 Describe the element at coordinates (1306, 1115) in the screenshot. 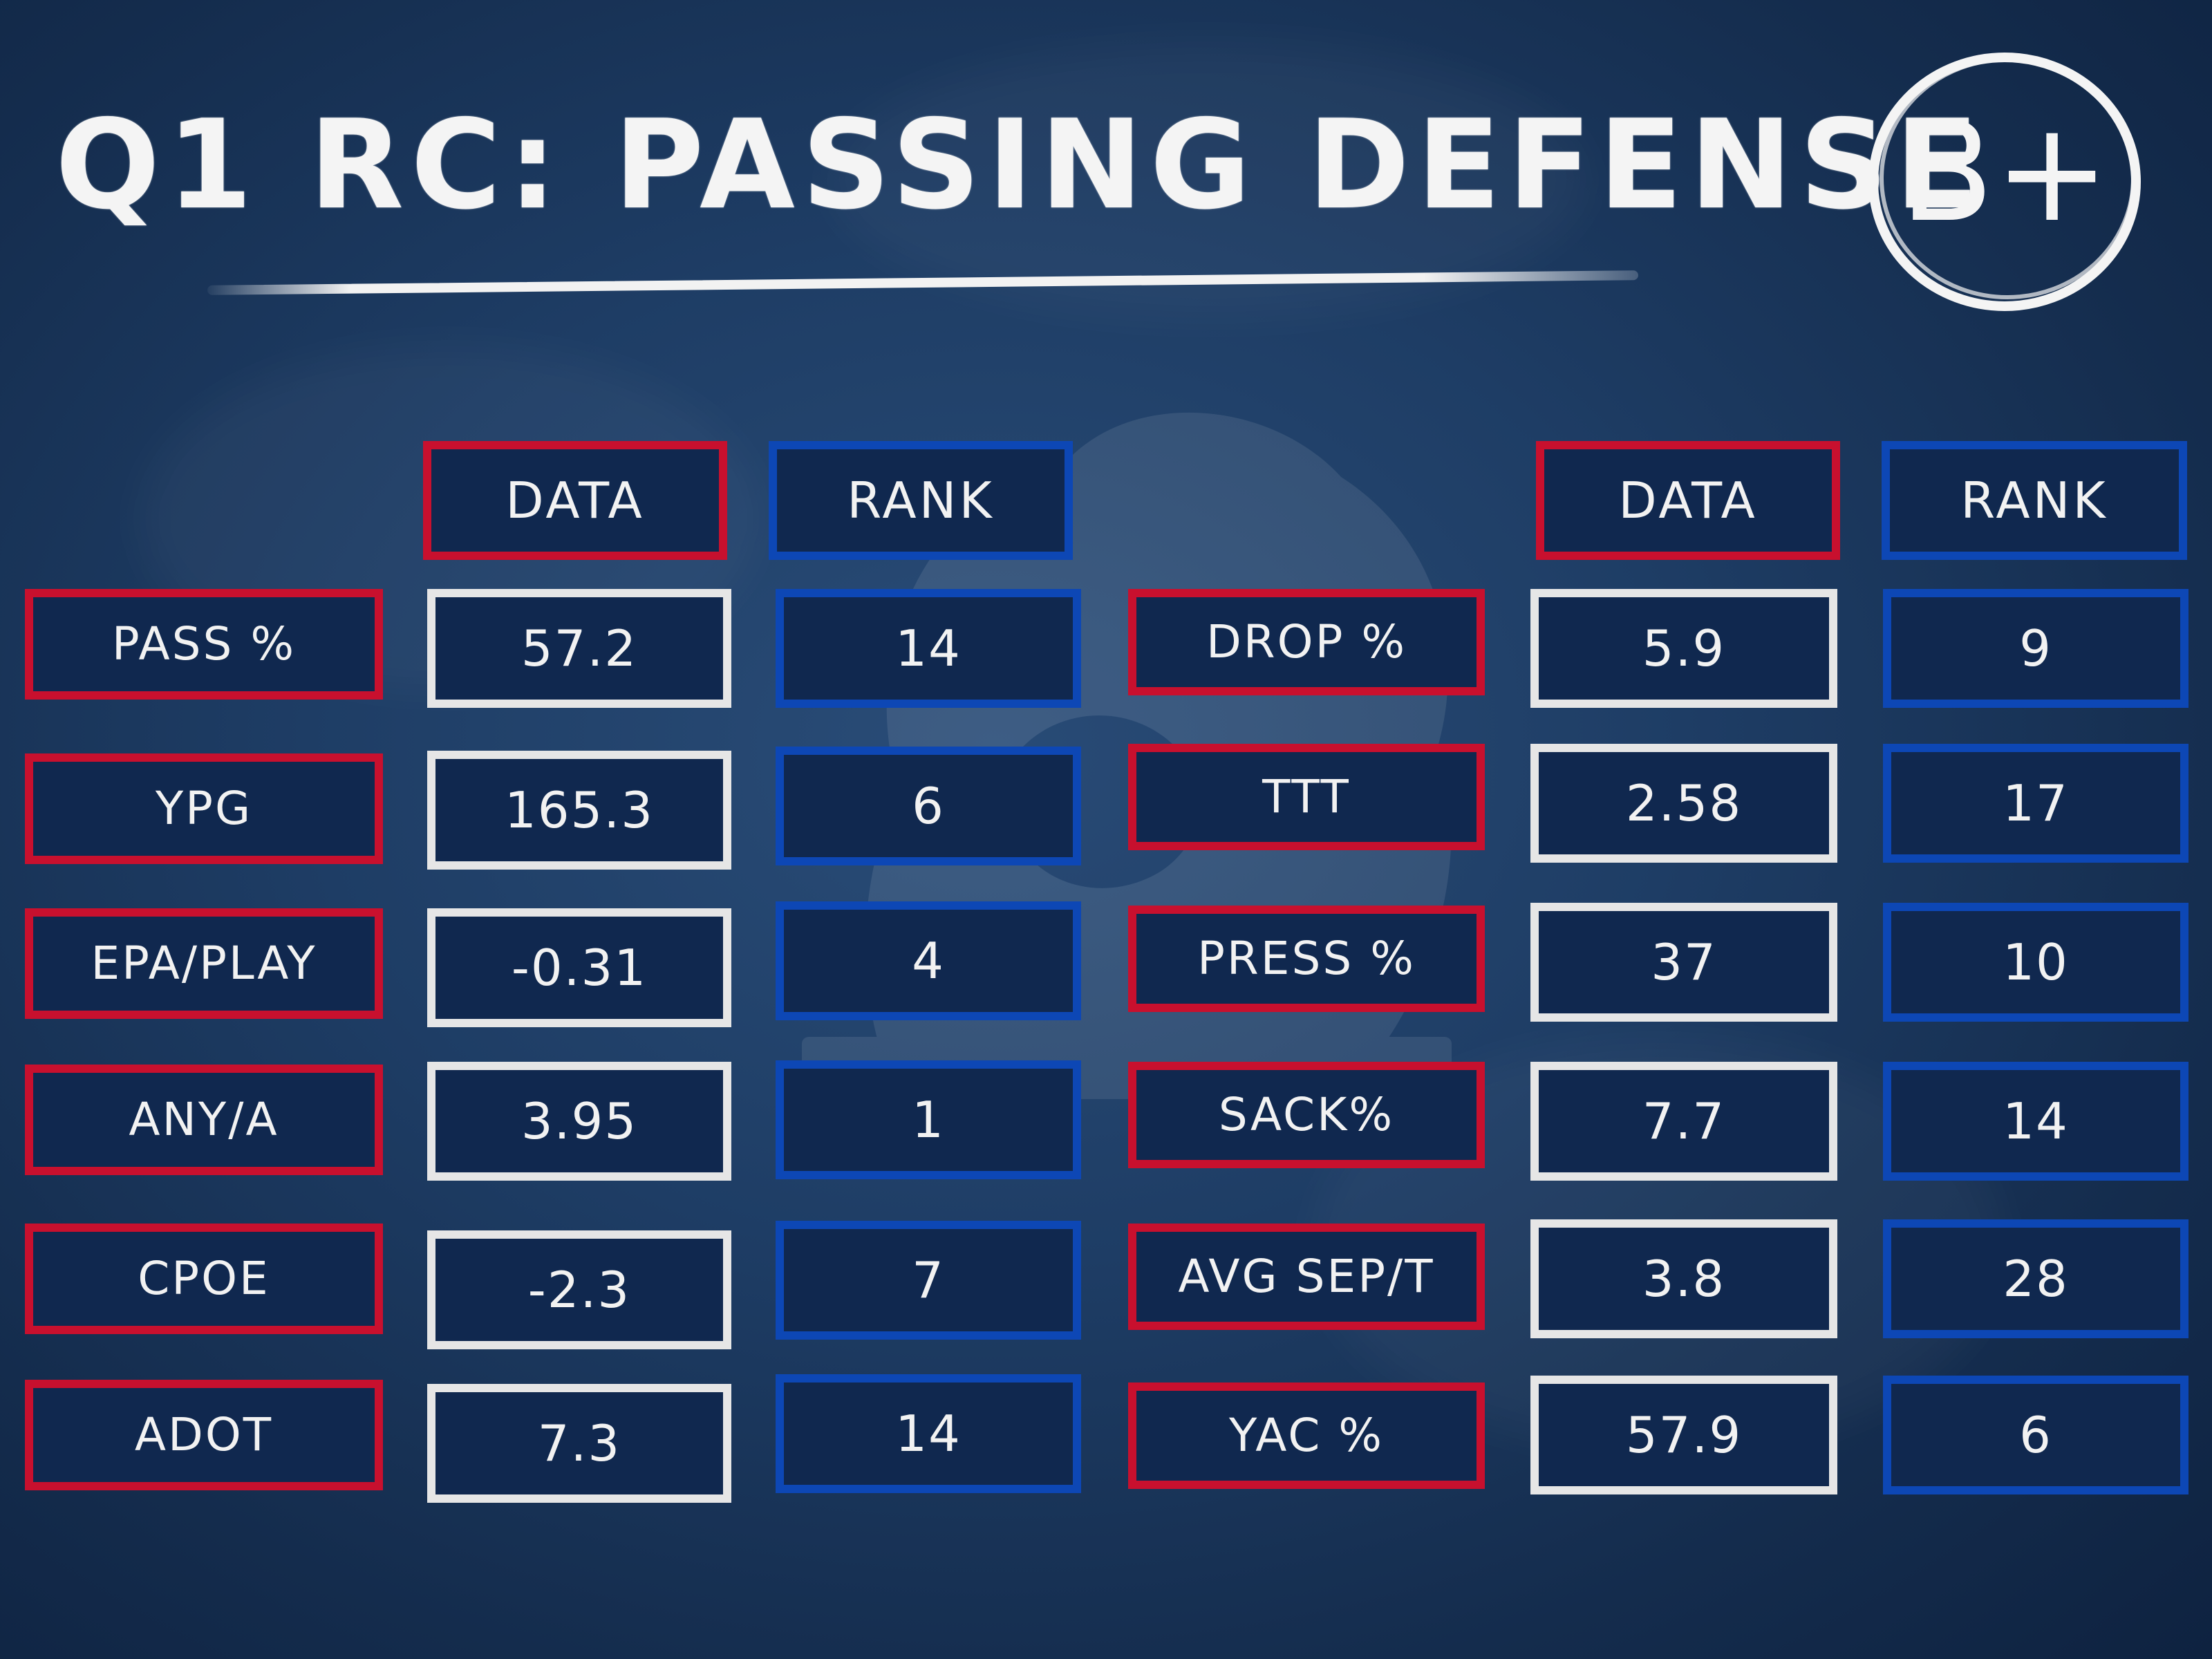

I see `stat-label: SACK%` at that location.